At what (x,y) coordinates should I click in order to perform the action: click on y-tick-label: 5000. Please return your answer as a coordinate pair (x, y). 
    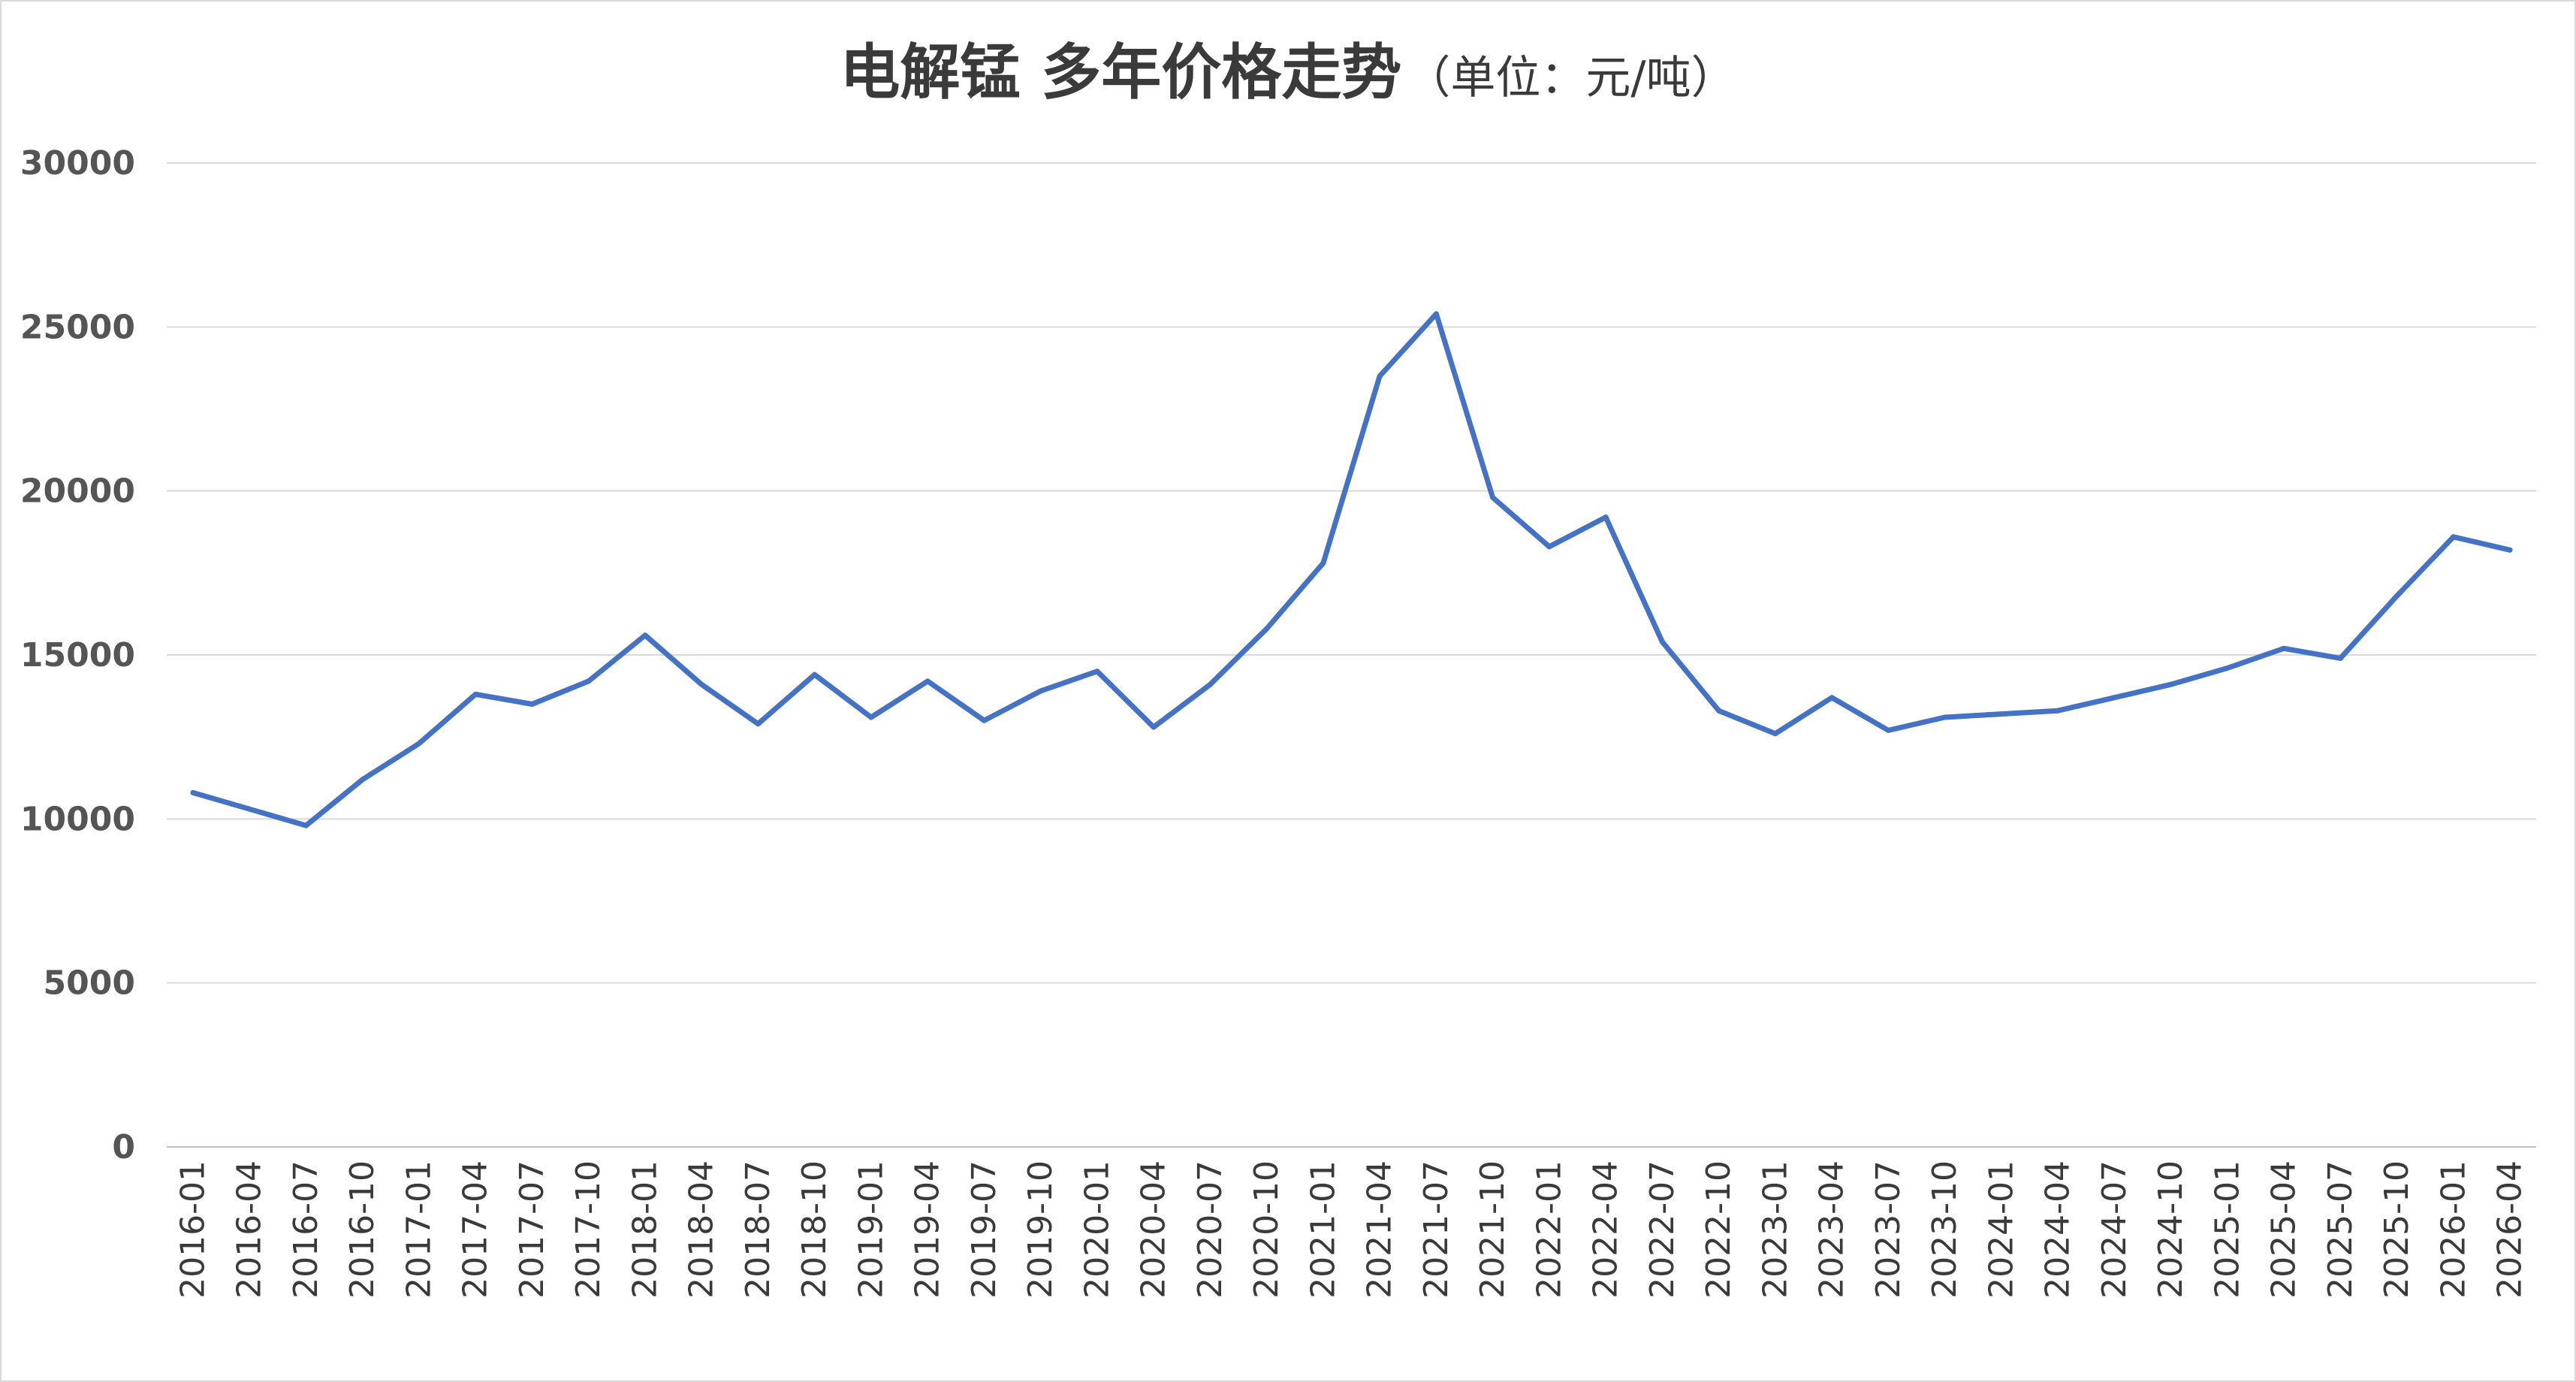
    Looking at the image, I should click on (90, 983).